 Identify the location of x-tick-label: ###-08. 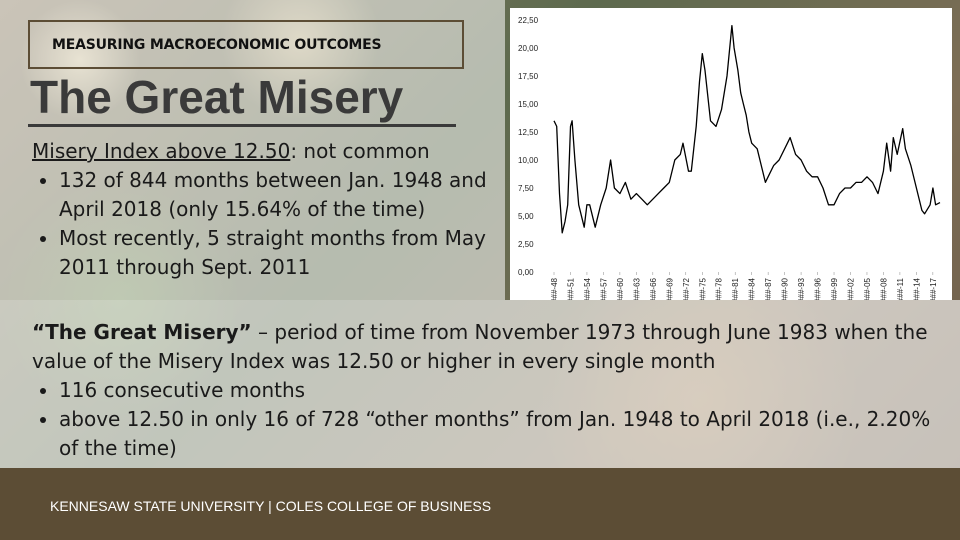
(883, 288).